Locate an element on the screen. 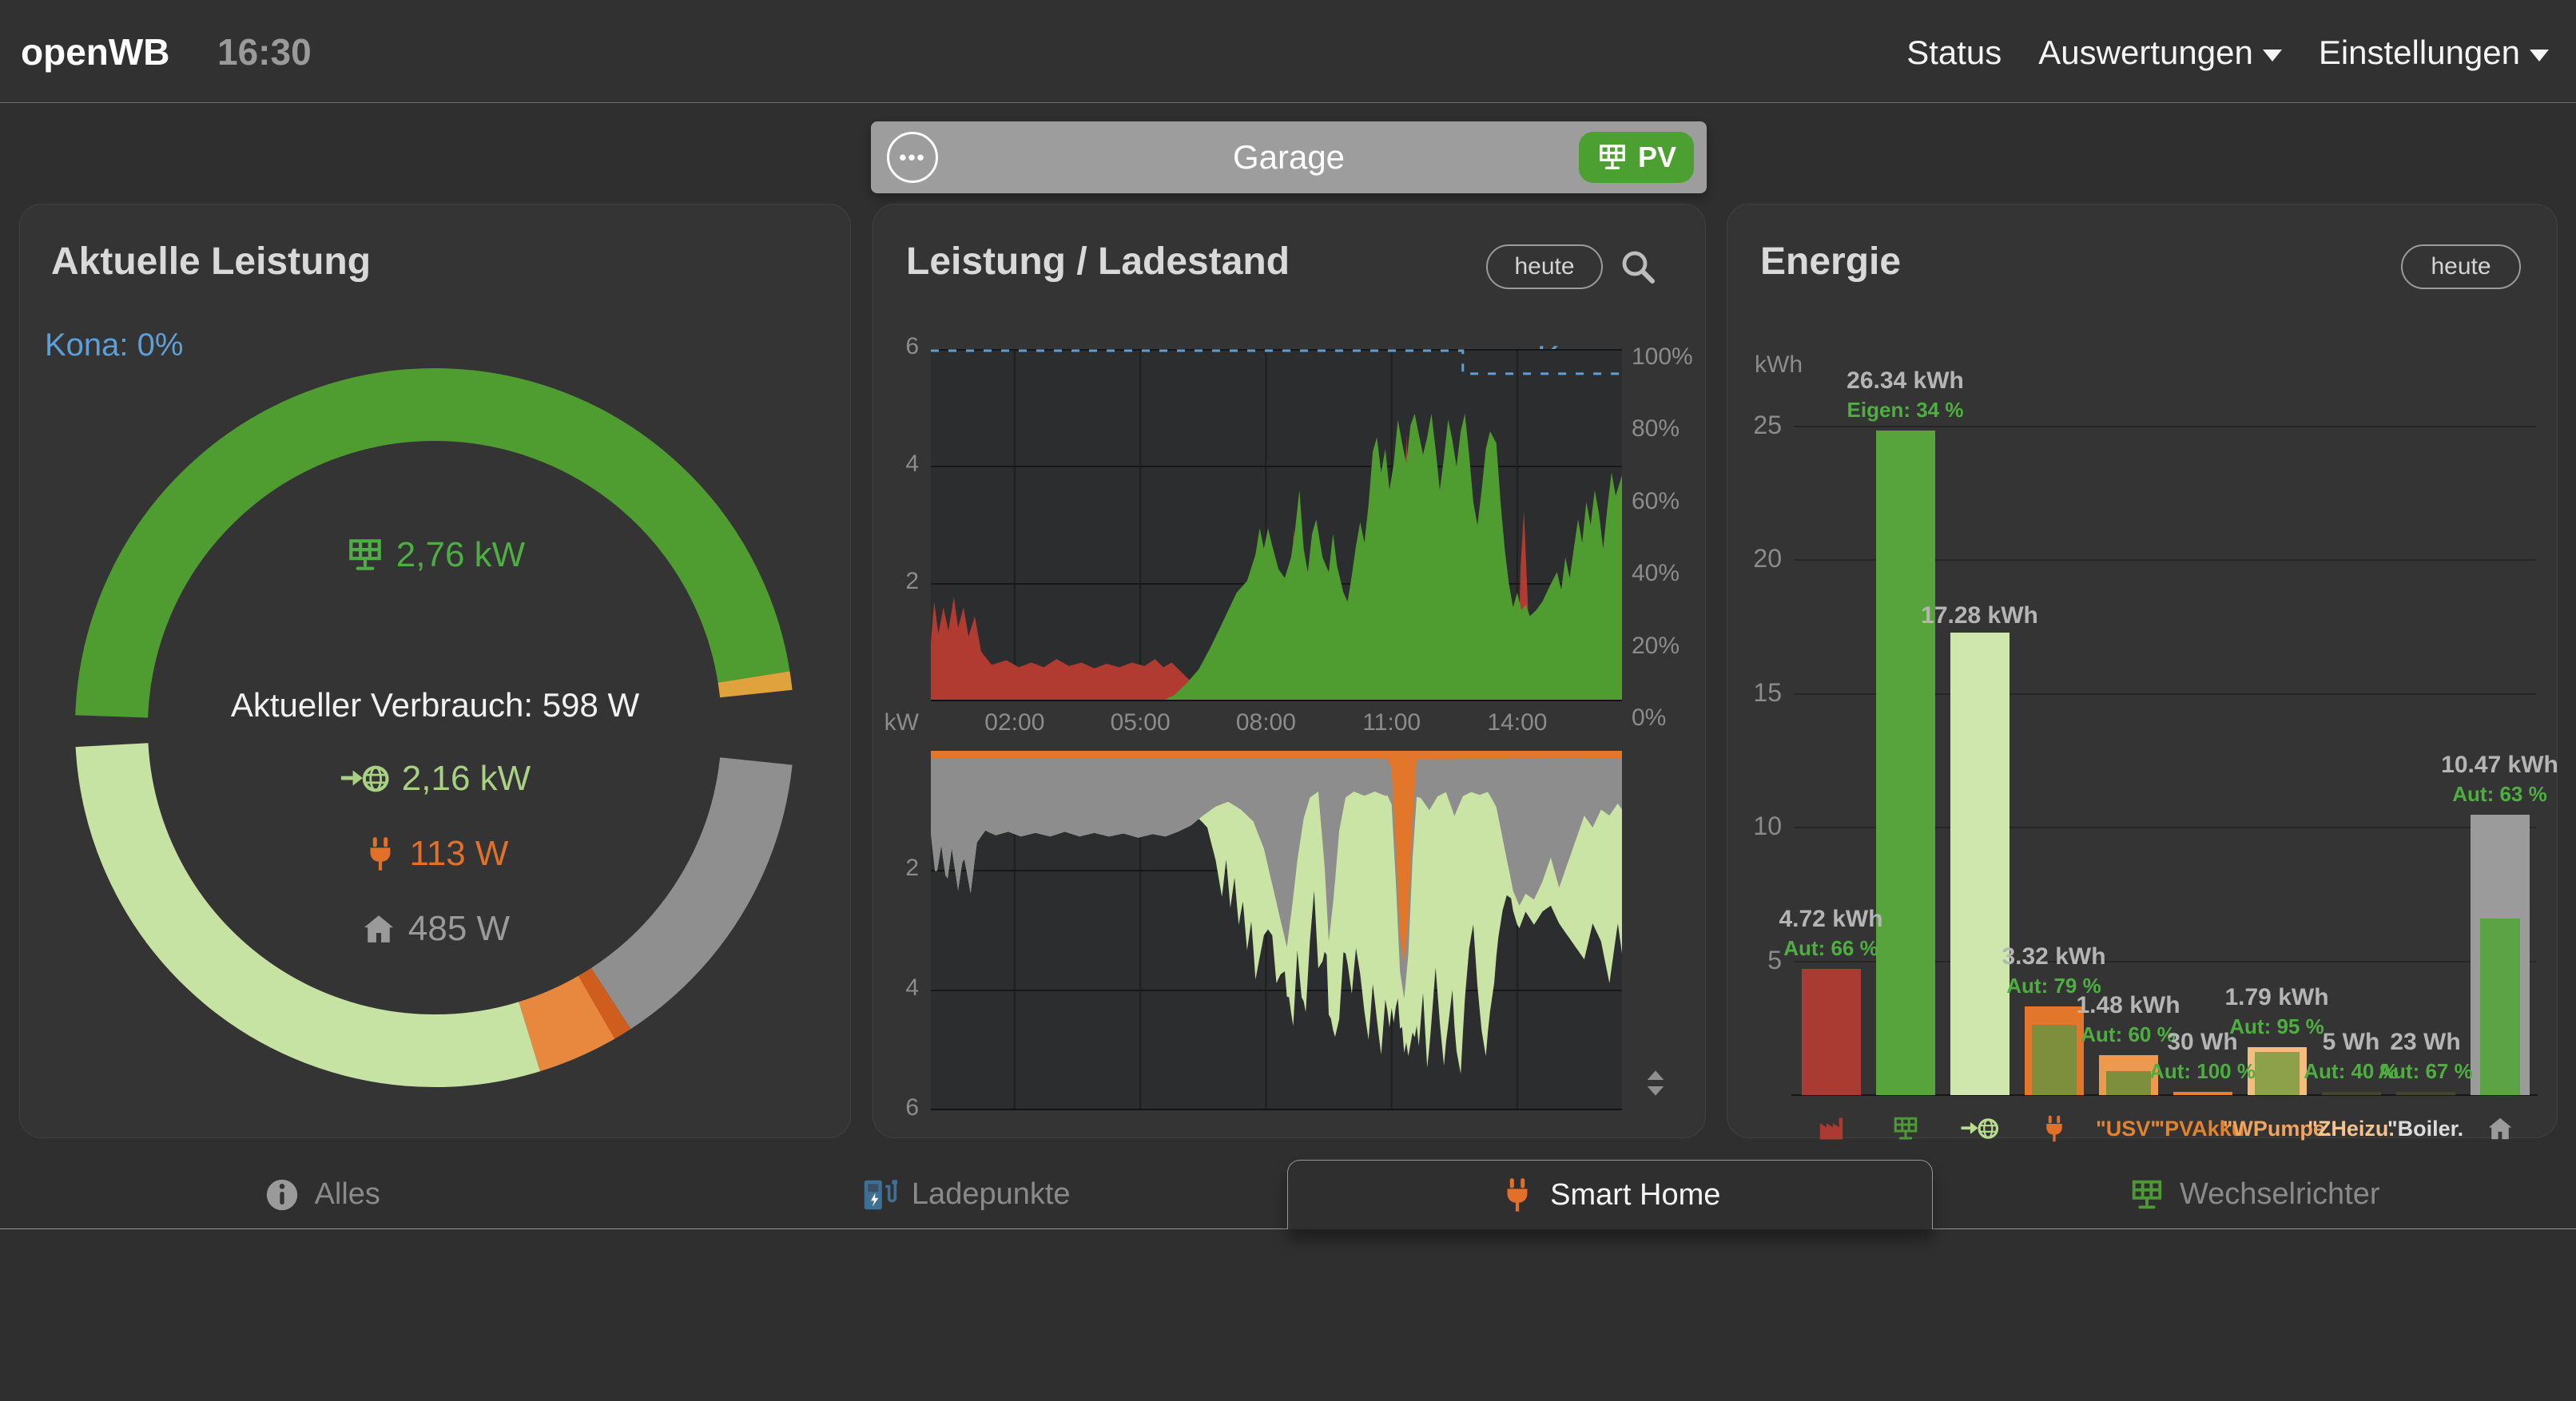 The width and height of the screenshot is (2576, 1401). nav-links: Status Auswertungen Einstellungen is located at coordinates (2227, 53).